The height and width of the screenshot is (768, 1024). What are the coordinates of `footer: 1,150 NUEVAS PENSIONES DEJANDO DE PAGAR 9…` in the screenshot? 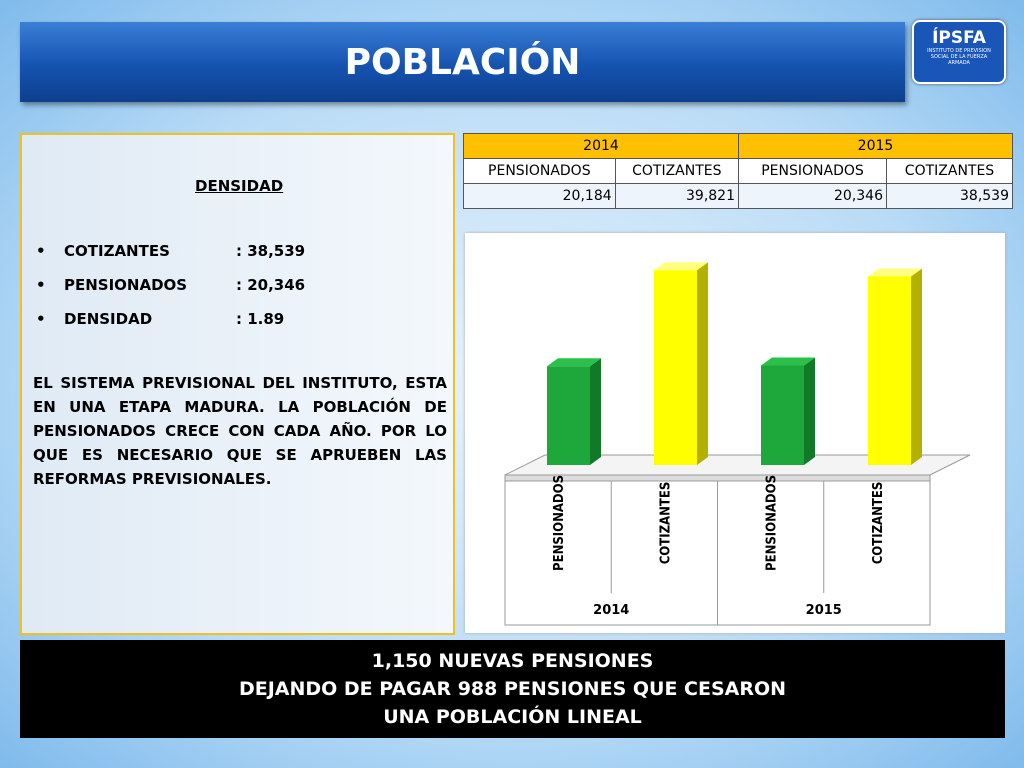 It's located at (512, 689).